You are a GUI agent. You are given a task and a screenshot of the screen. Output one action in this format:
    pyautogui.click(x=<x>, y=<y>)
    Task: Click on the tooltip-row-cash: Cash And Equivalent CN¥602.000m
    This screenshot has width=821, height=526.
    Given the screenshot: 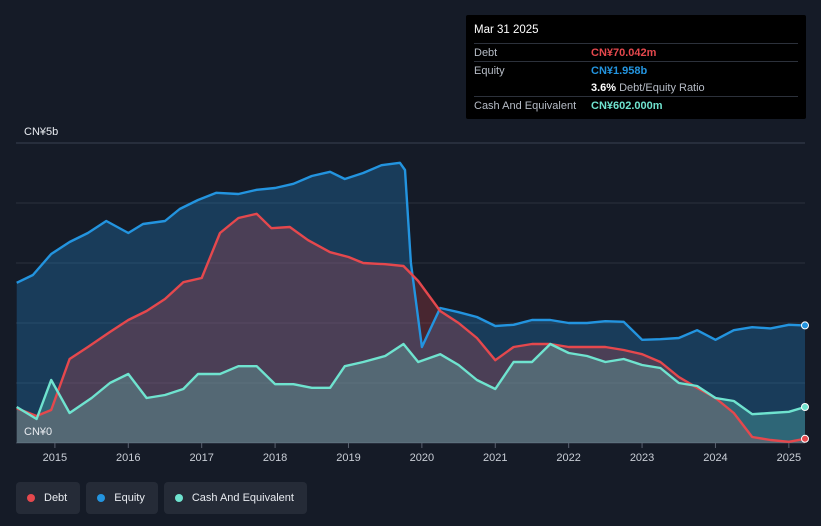 What is the action you would take?
    pyautogui.click(x=636, y=105)
    